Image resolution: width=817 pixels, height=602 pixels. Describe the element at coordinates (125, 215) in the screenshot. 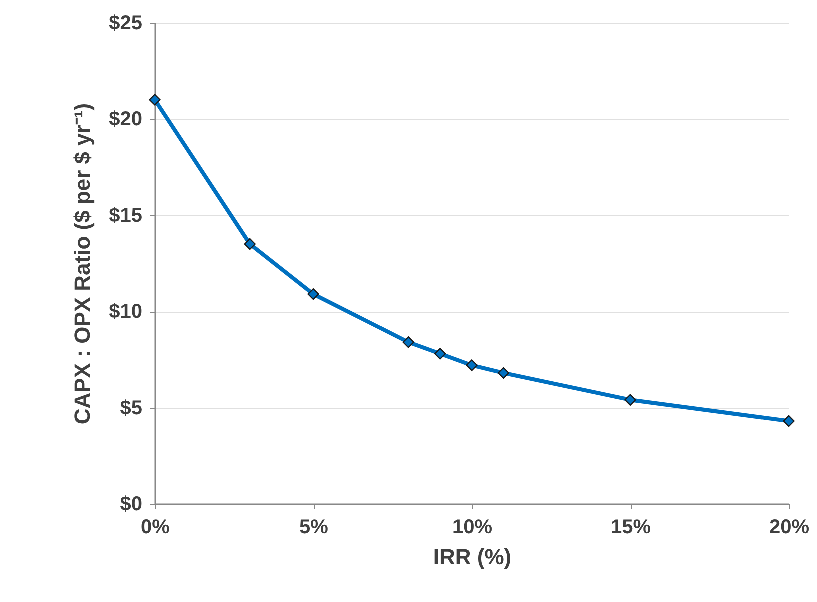

I see `y-tick-label: $15` at that location.